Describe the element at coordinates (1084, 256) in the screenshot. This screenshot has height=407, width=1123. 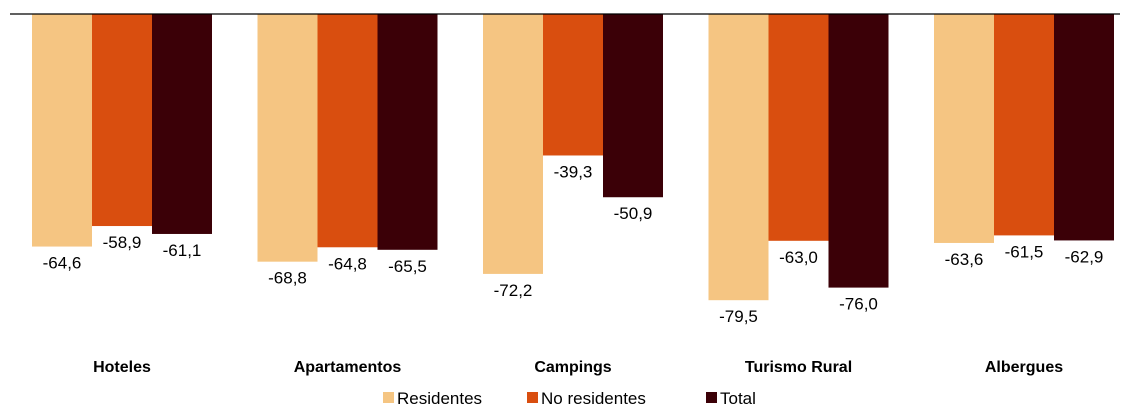
I see `data-label: -62,9` at that location.